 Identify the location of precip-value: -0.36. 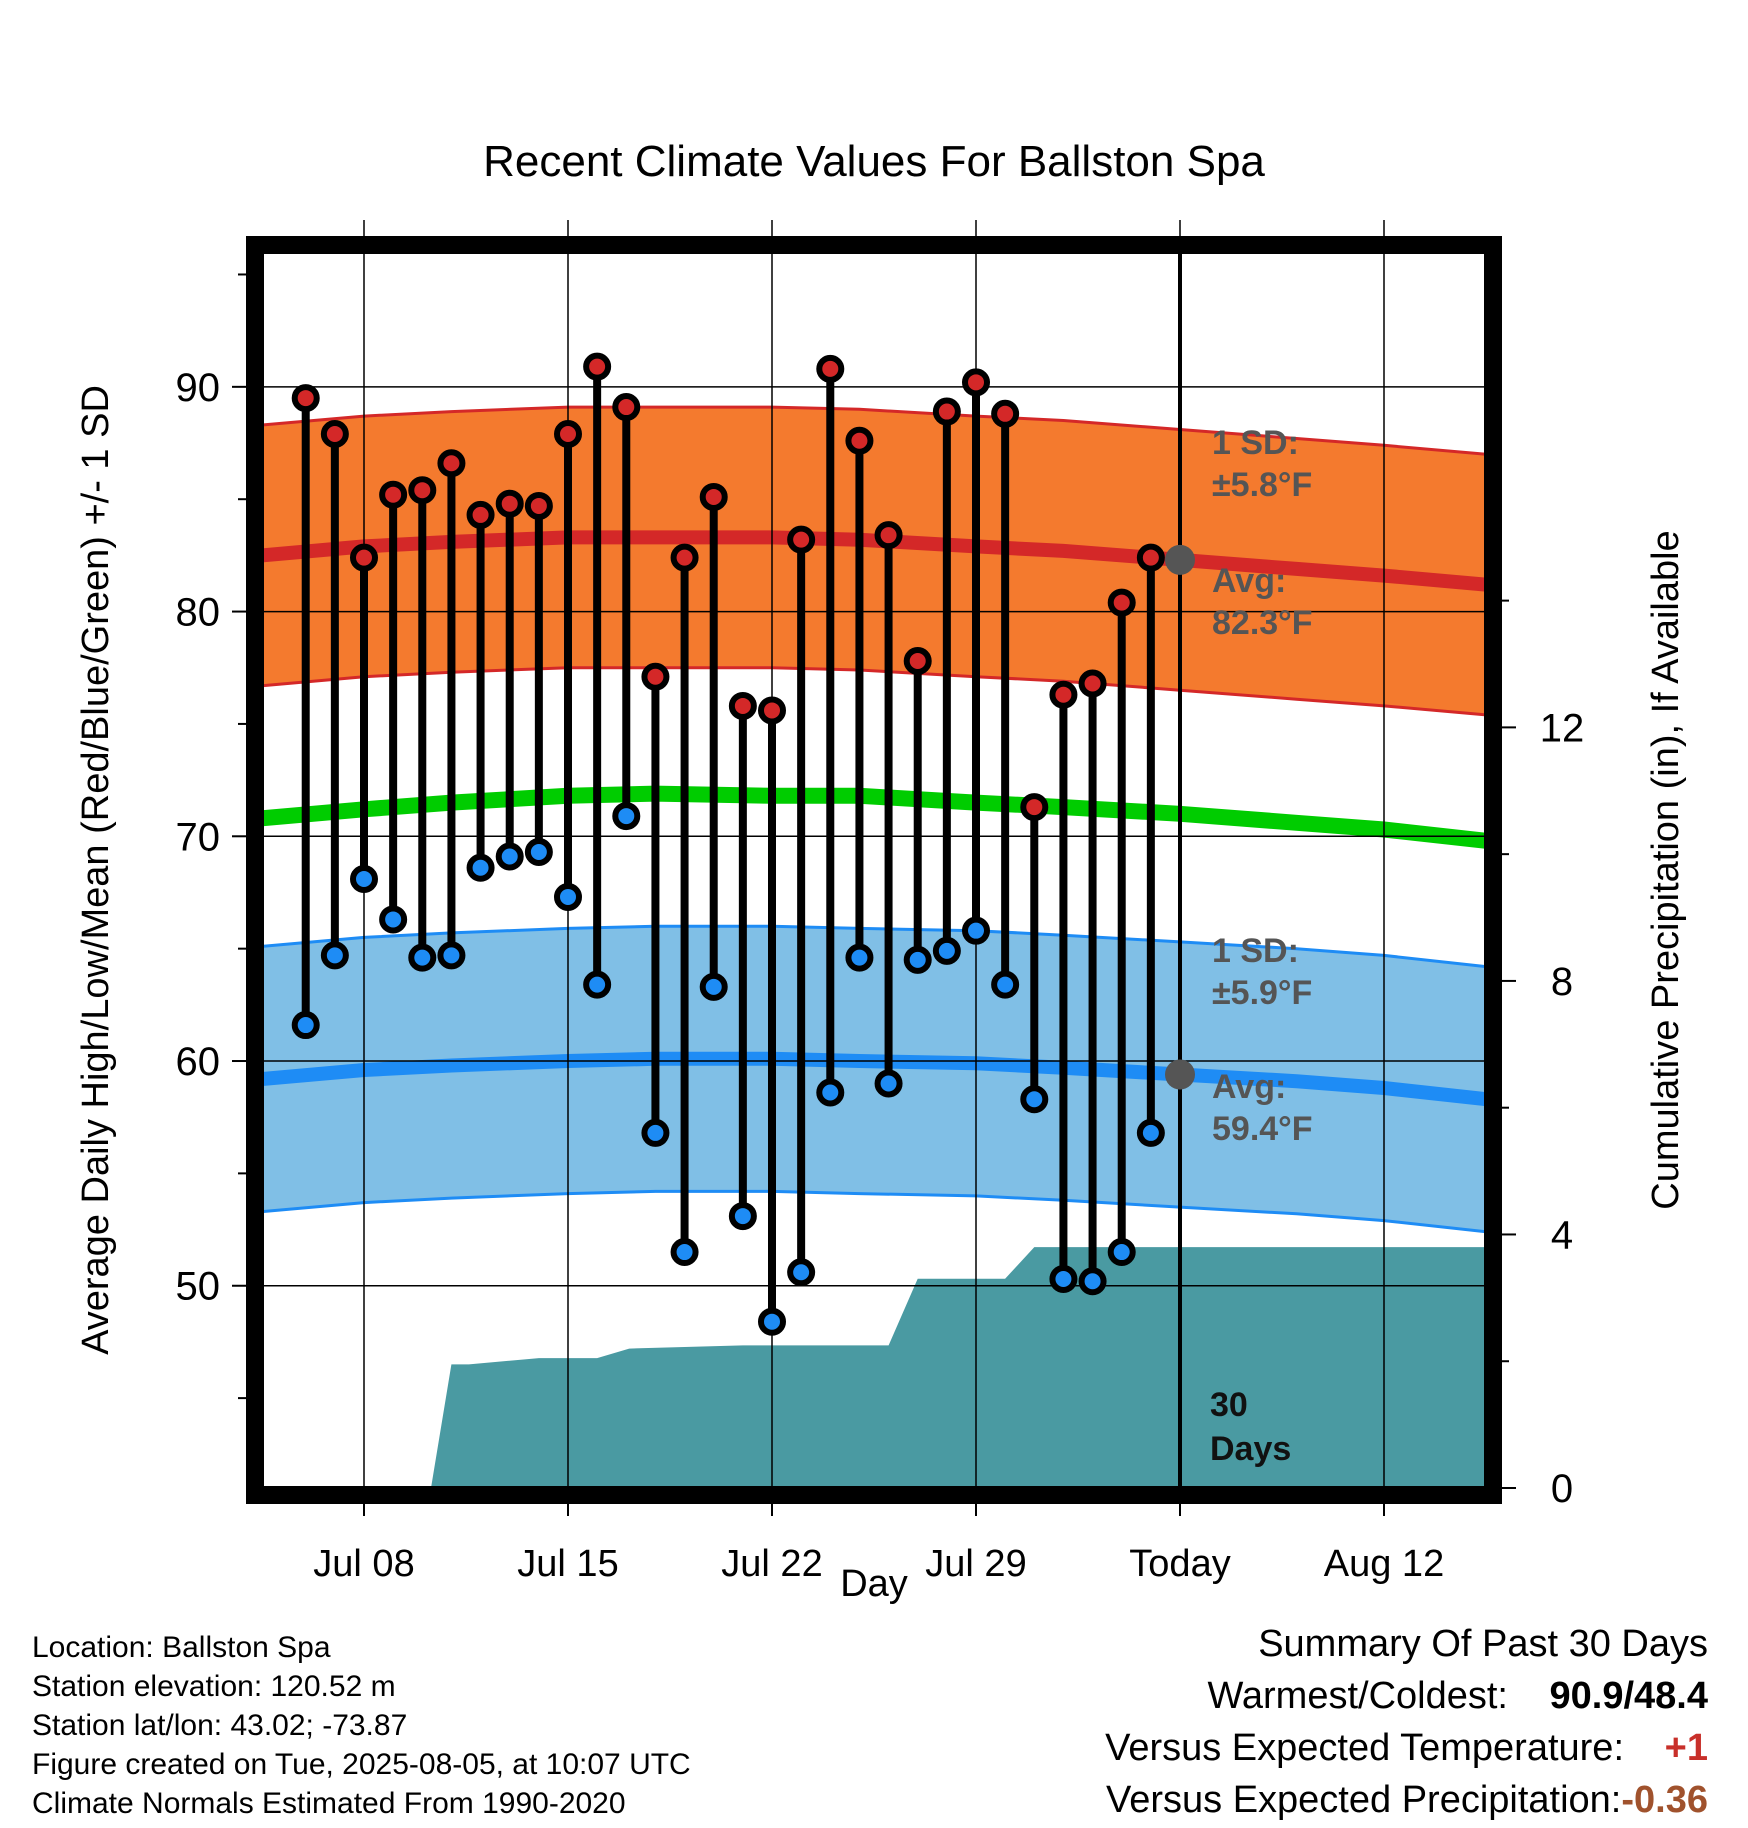
(1664, 1800).